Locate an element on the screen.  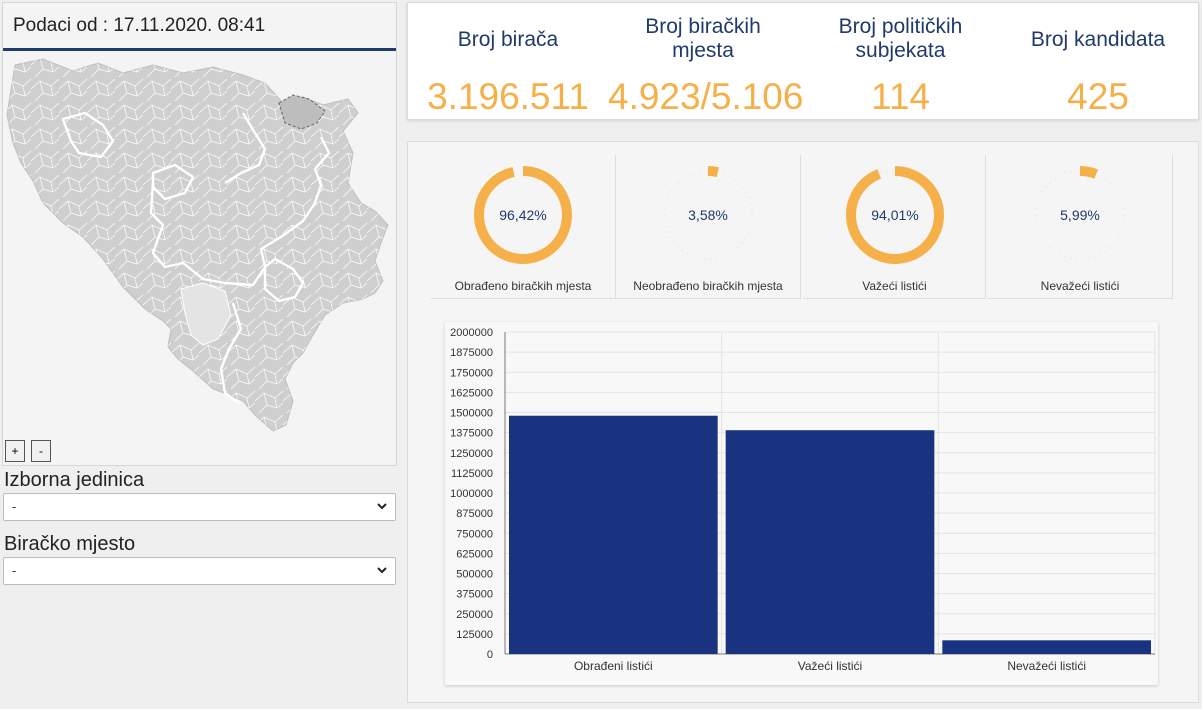
gauge-card: 3,58% Neobrađeno biračkih mjesta is located at coordinates (708, 227).